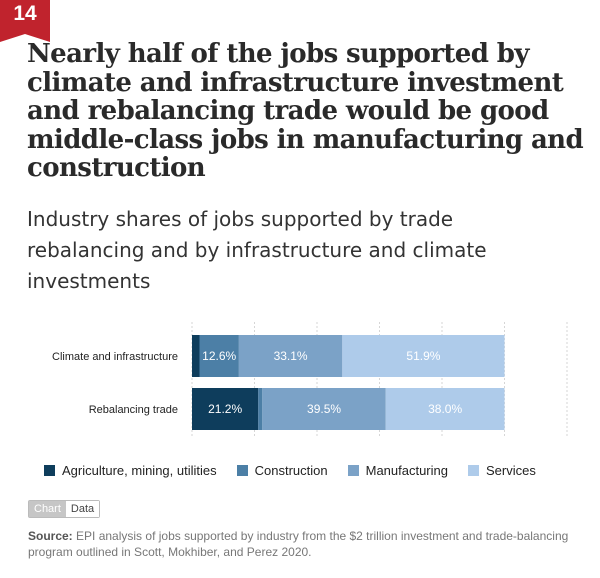  Describe the element at coordinates (115, 357) in the screenshot. I see `category-label: Climate and infrastructure` at that location.